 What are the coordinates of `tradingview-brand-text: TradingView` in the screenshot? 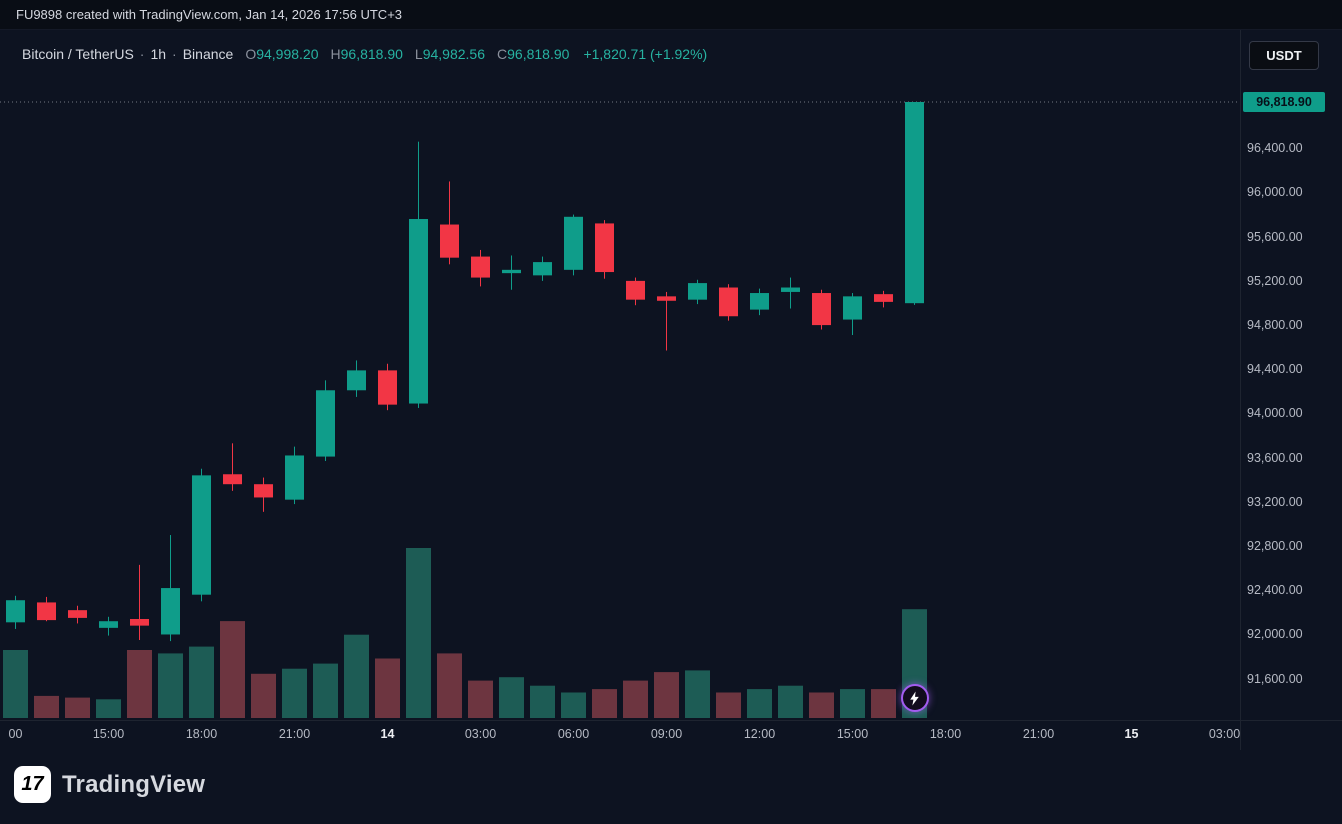 It's located at (134, 784).